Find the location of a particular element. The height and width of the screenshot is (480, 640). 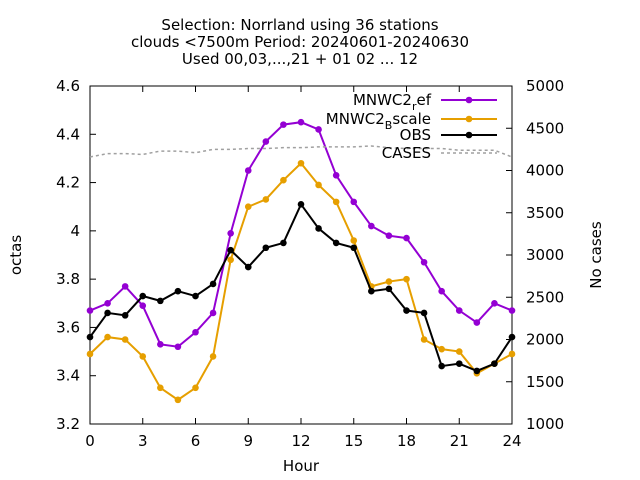

y-tick-label: 3.2 is located at coordinates (68, 424).